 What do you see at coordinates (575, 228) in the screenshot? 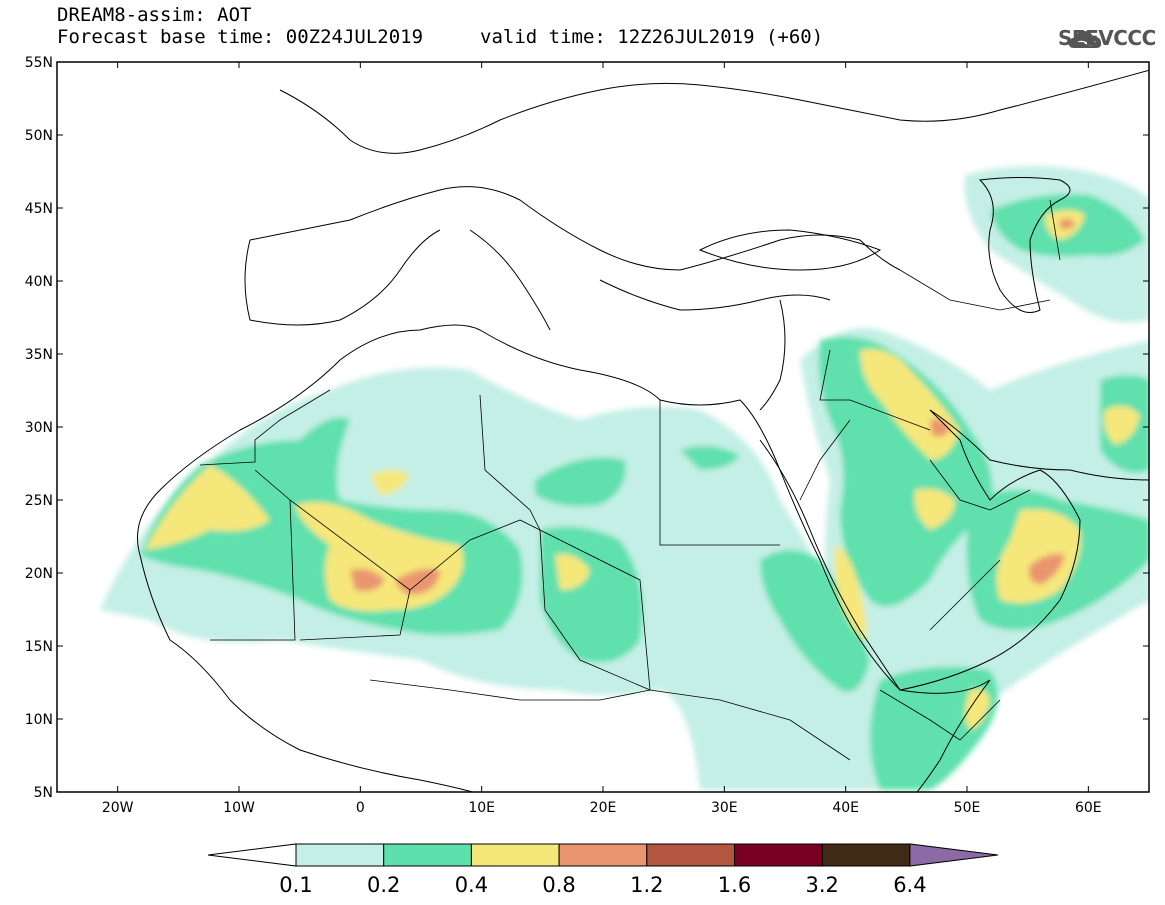
I see `europe-coast` at bounding box center [575, 228].